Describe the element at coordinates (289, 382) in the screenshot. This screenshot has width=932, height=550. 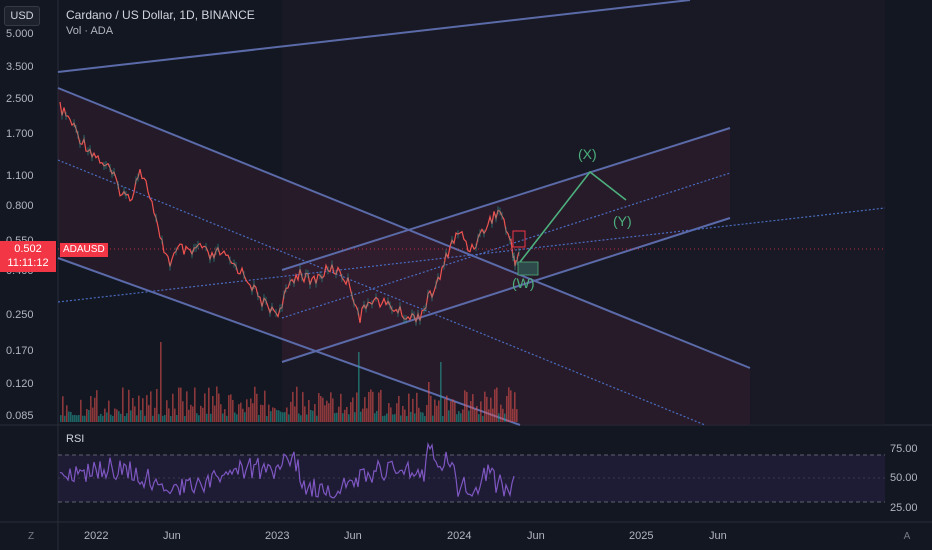
I see `volume-bars` at that location.